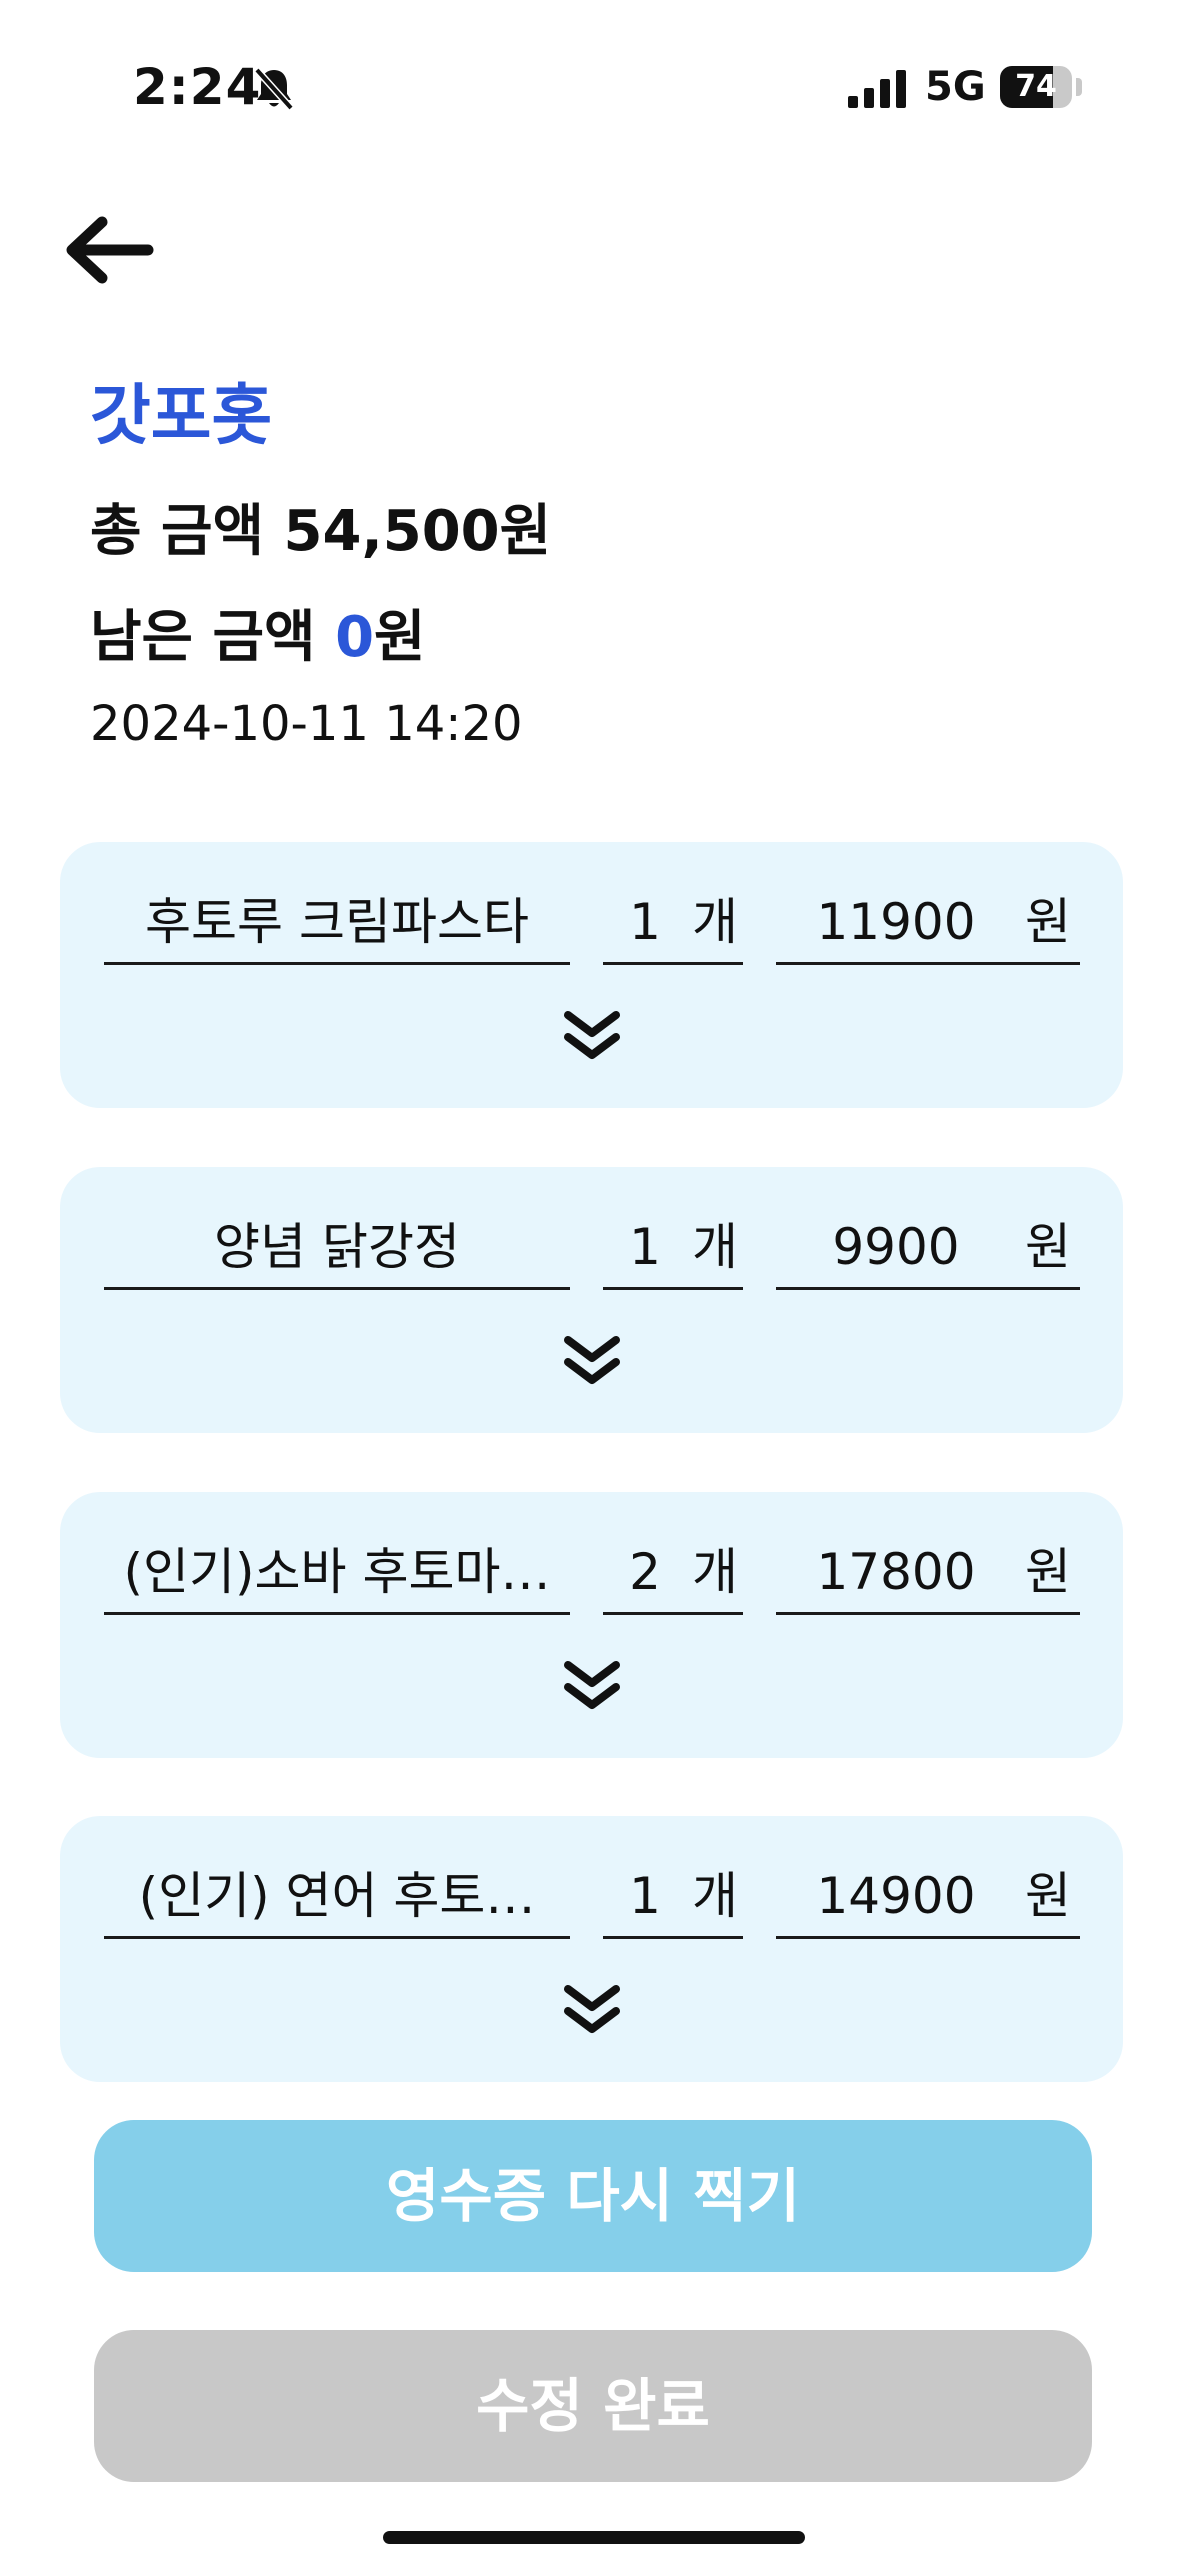 The height and width of the screenshot is (2556, 1179). I want to click on network-type: 5G, so click(955, 87).